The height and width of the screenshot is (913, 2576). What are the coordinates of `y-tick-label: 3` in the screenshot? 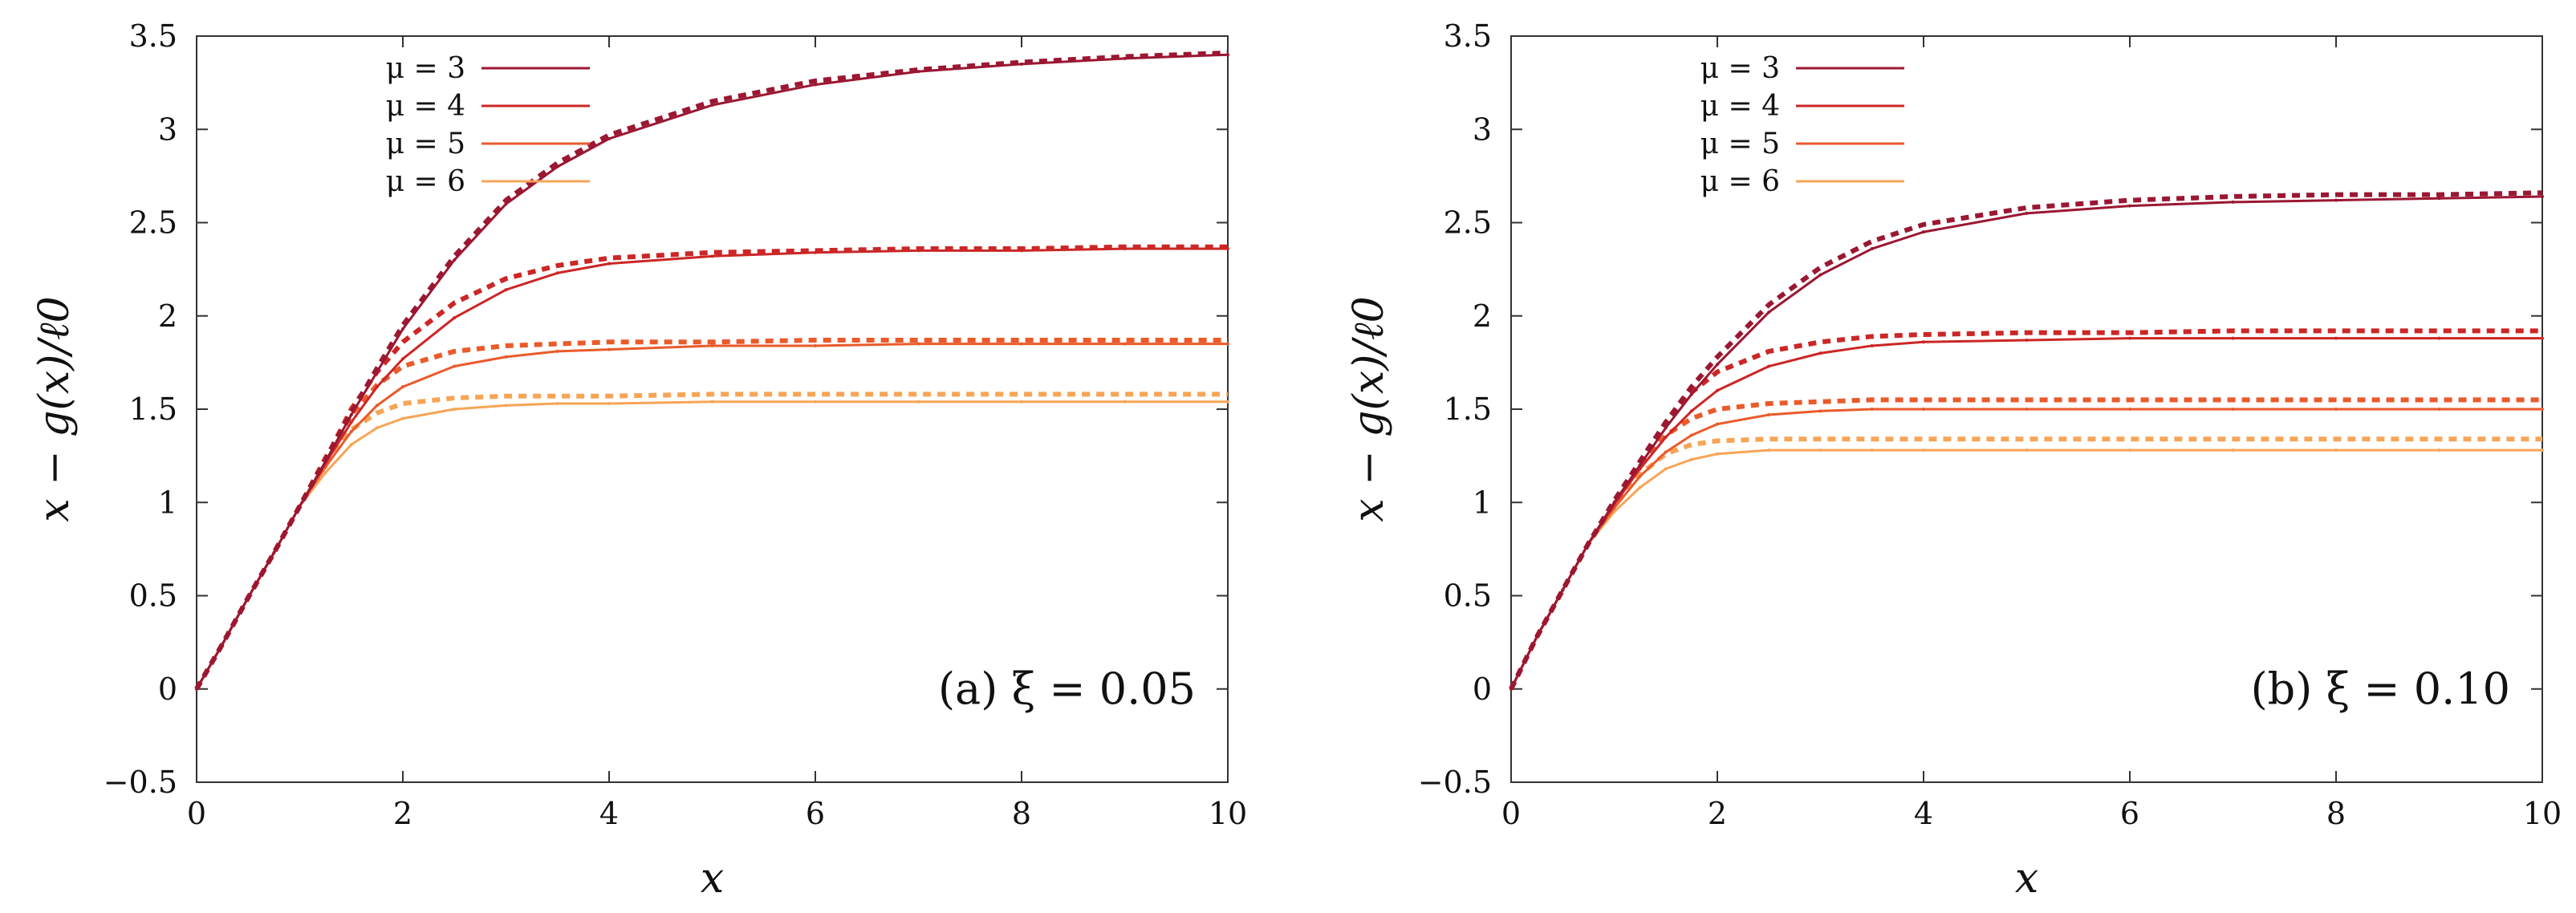 It's located at (1482, 130).